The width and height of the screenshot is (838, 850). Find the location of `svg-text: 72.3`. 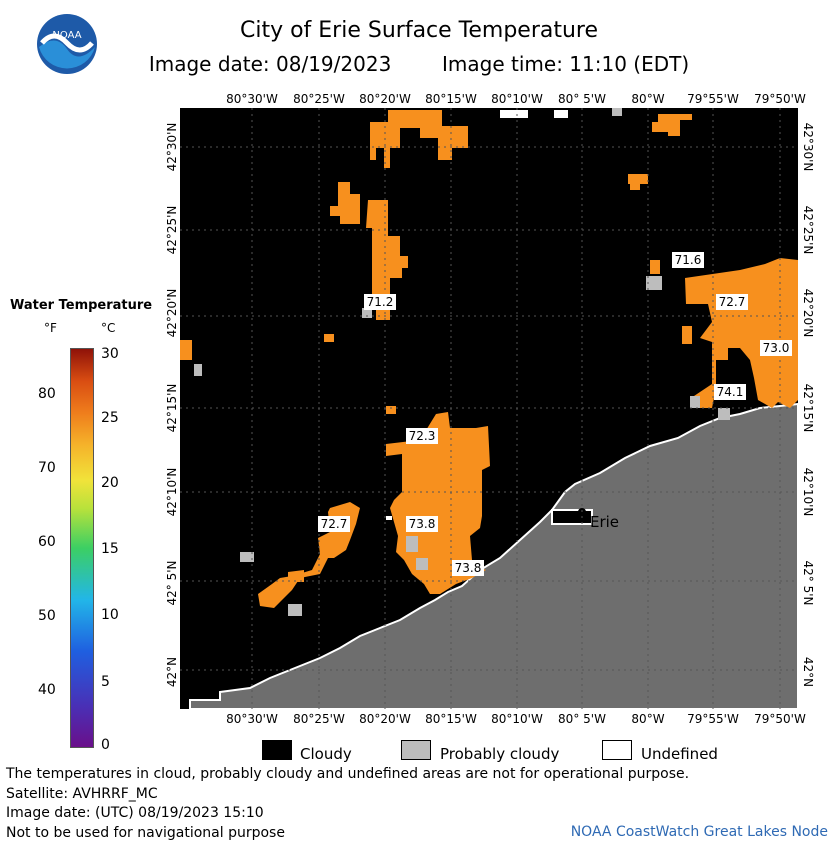

svg-text: 72.3 is located at coordinates (422, 436).